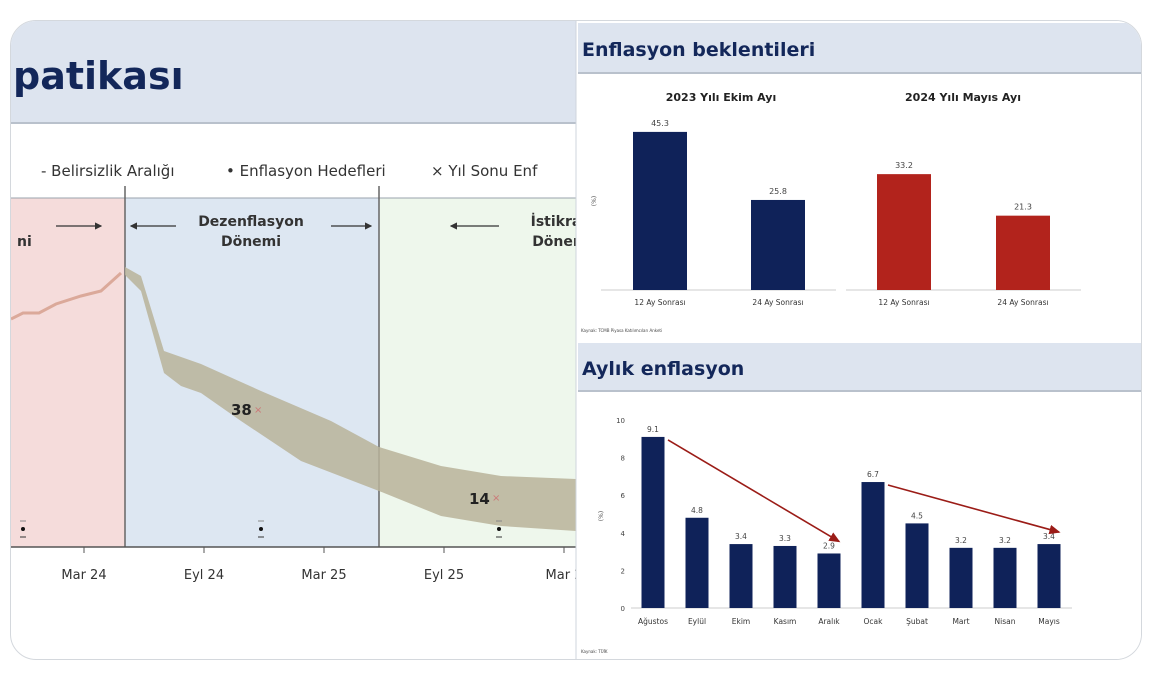 The image size is (1150, 674). I want to click on y-tick-label: 0, so click(623, 609).